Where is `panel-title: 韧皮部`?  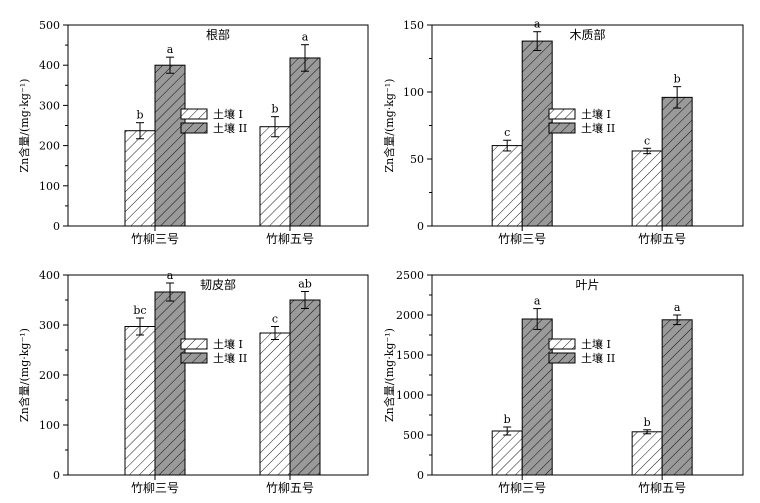
panel-title: 韧皮部 is located at coordinates (218, 284).